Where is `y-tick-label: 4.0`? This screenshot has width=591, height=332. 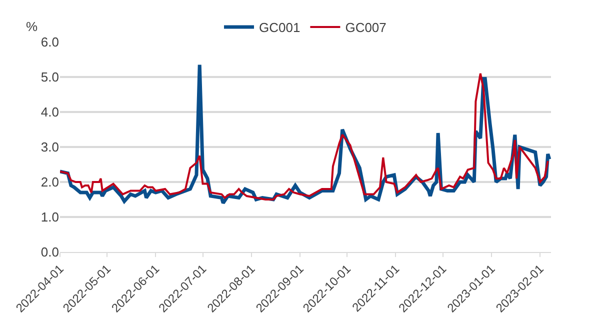
y-tick-label: 4.0 is located at coordinates (49, 112).